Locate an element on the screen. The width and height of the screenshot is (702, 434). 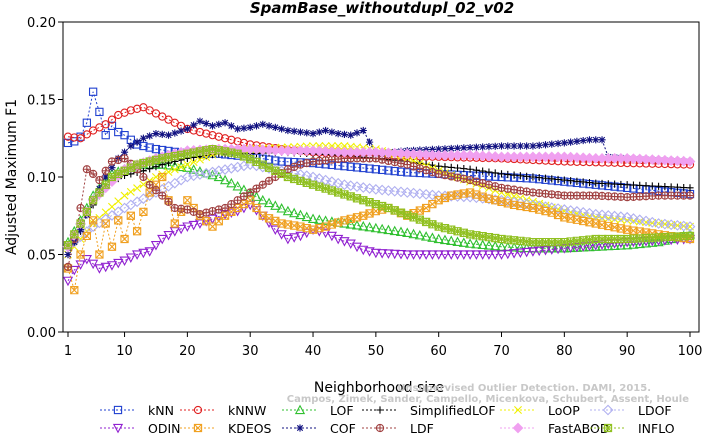
x-tick-label: 30 is located at coordinates (250, 351).